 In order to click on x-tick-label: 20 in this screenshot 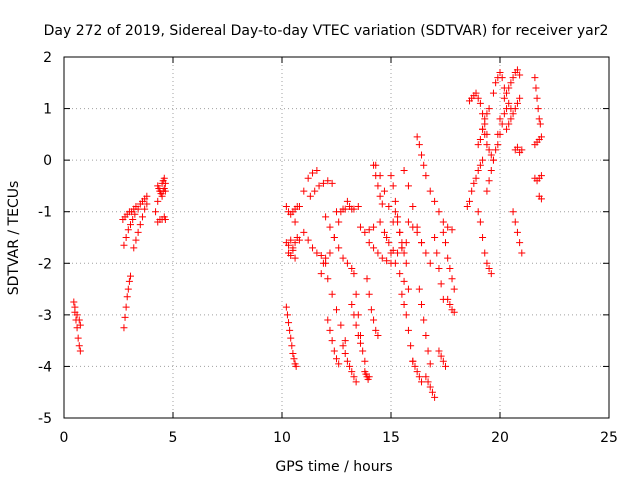, I will do `click(500, 438)`.